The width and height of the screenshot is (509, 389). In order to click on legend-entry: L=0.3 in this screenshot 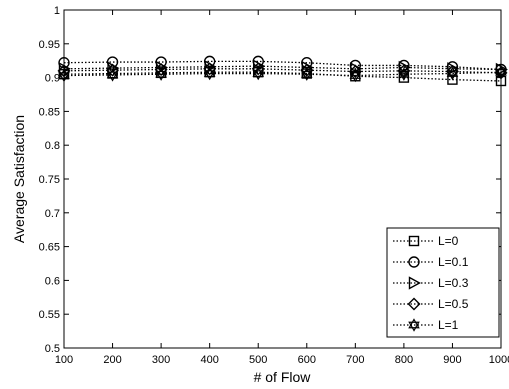, I will do `click(431, 283)`.